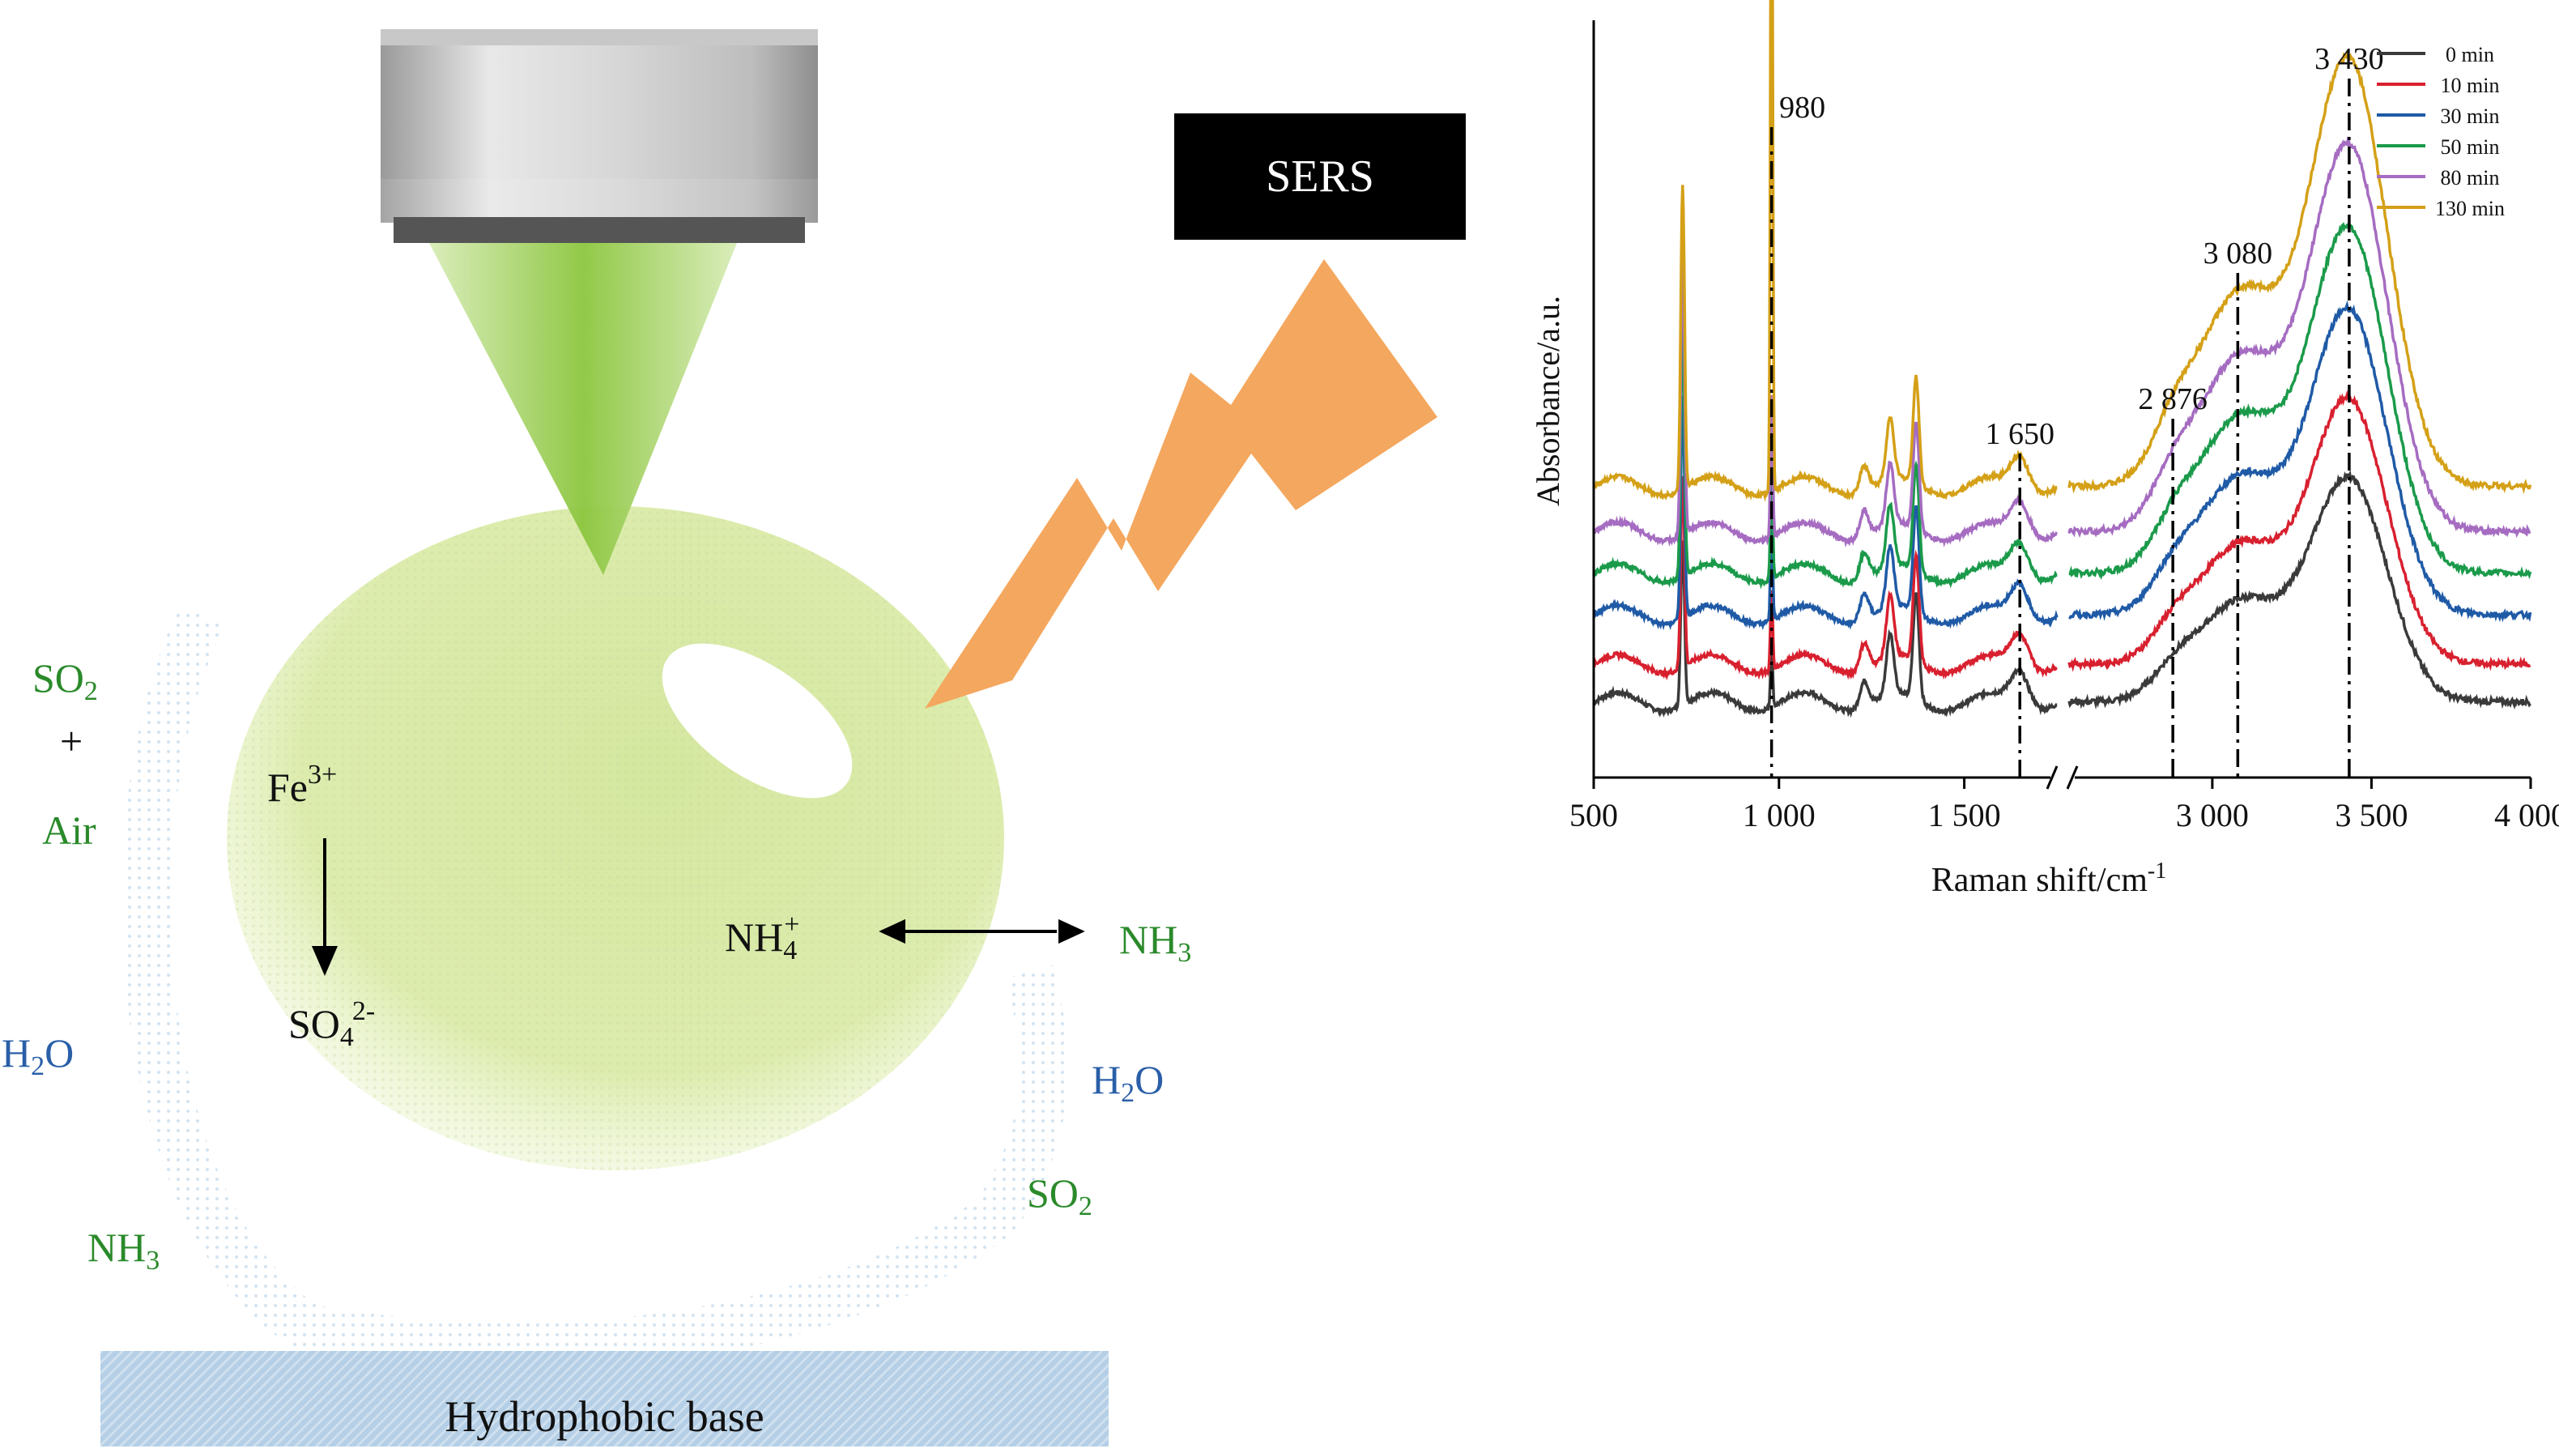 This screenshot has width=2576, height=1453. Describe the element at coordinates (2173, 399) in the screenshot. I see `annotation-label-2876: 2 876` at that location.